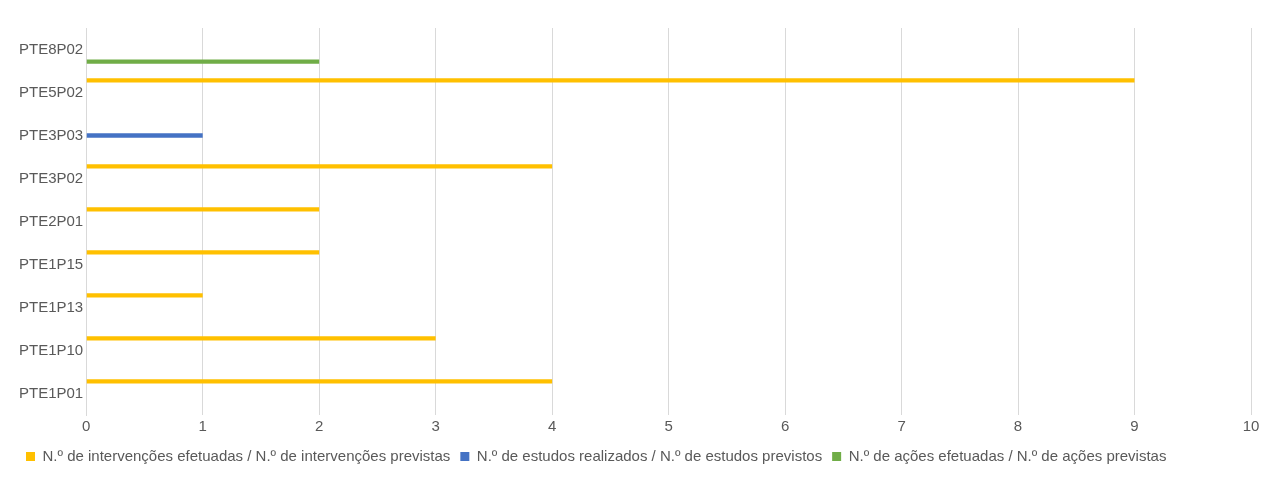 This screenshot has height=488, width=1279. Describe the element at coordinates (1134, 426) in the screenshot. I see `x-tick-label: 9` at that location.